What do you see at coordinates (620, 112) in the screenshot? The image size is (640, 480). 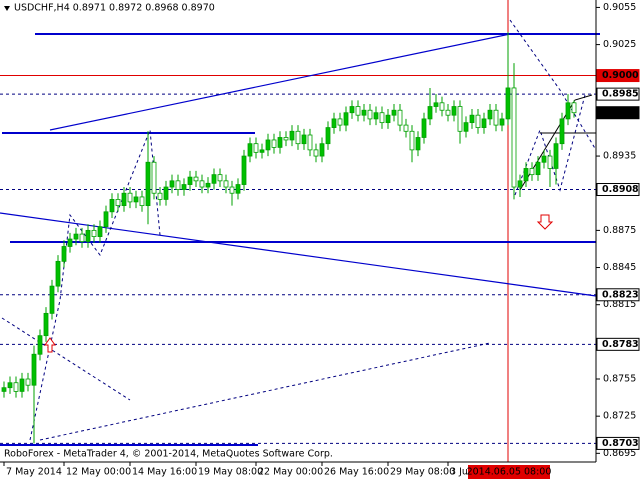 I see `level-label: 0.8970` at bounding box center [620, 112].